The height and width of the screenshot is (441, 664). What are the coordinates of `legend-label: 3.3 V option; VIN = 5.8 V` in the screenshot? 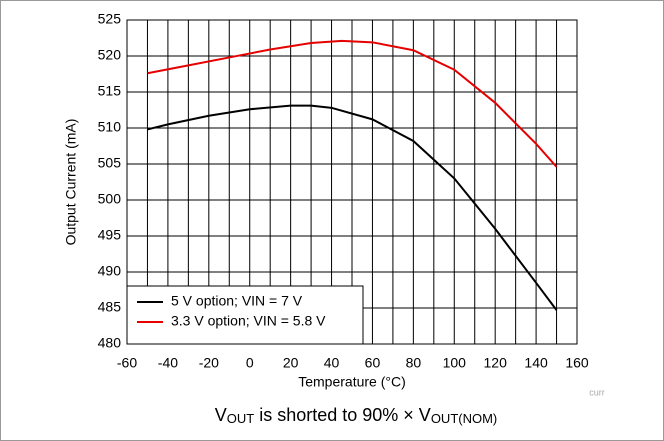 It's located at (248, 321).